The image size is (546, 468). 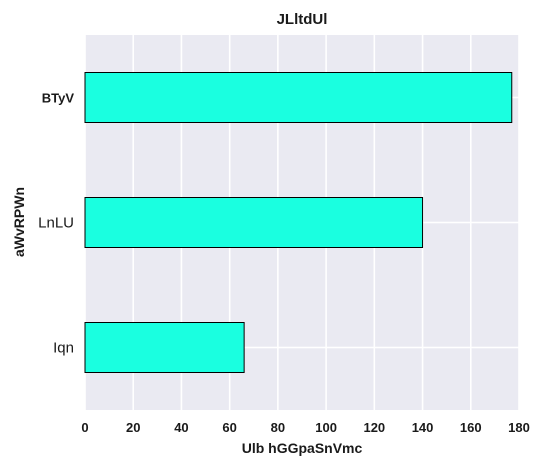 What do you see at coordinates (164, 347) in the screenshot?
I see `bar-iqn` at bounding box center [164, 347].